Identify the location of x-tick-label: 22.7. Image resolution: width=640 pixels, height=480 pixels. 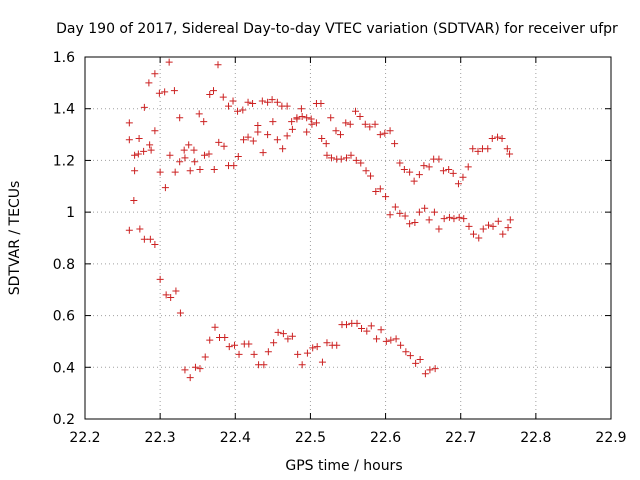
(460, 438).